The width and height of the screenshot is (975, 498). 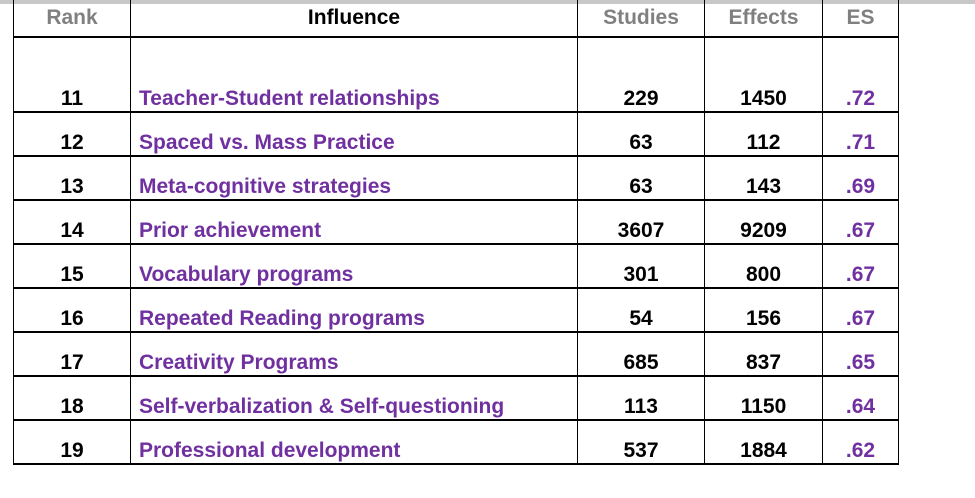 I want to click on cell-effects: 9209, so click(x=763, y=222).